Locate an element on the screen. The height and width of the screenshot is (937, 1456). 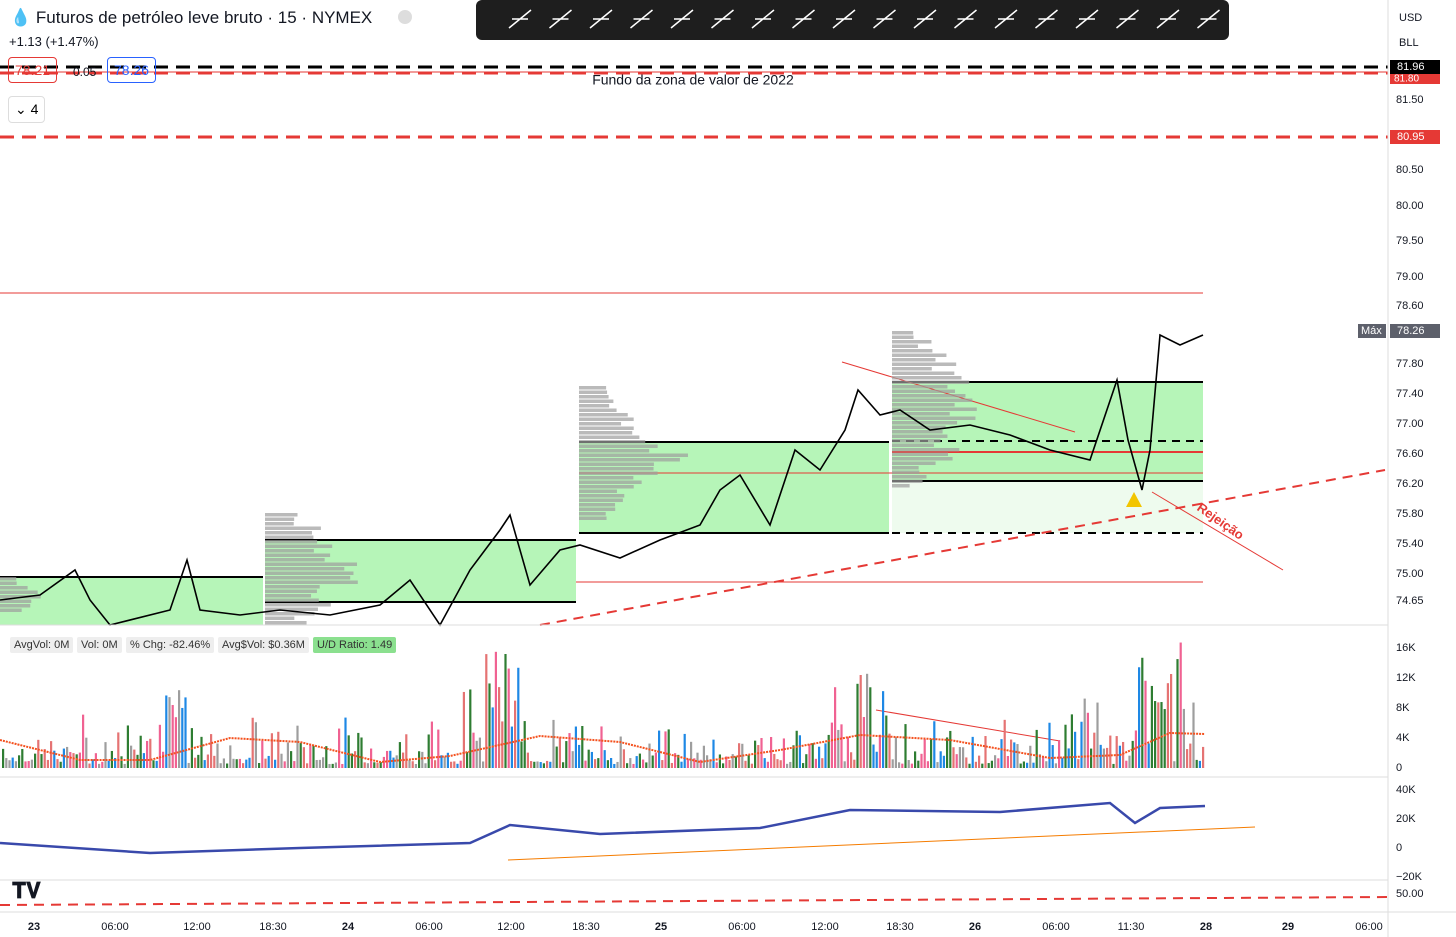
buy-price: 78.26 is located at coordinates (132, 70).